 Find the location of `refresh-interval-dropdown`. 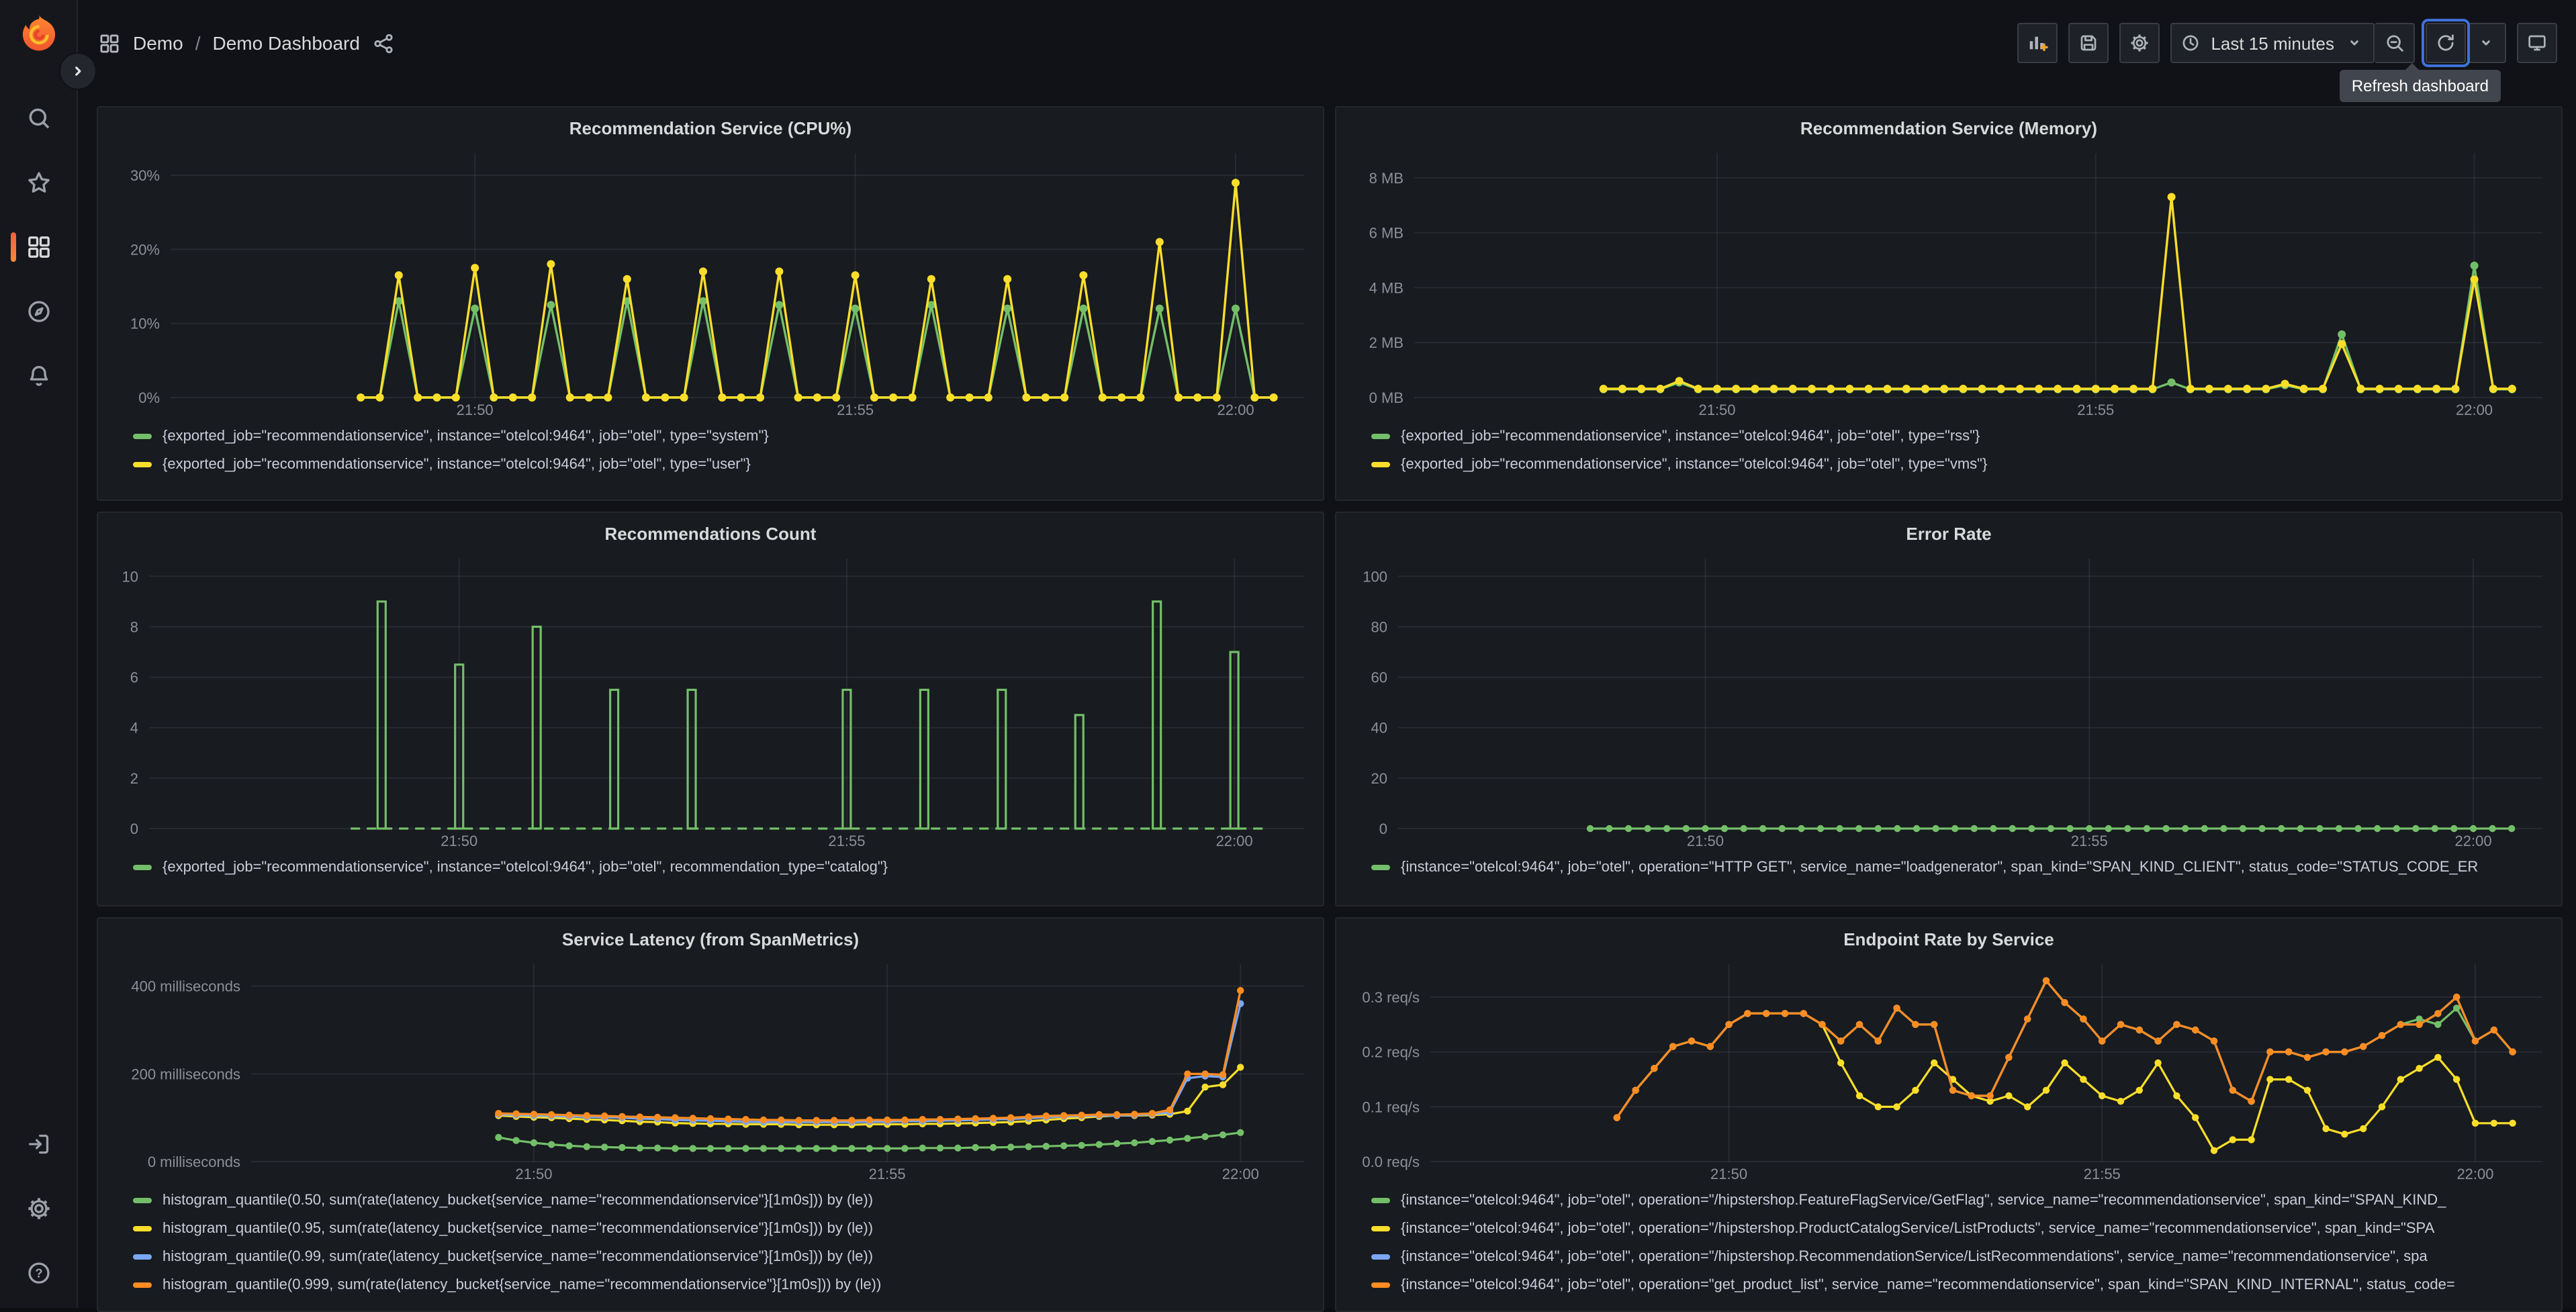

refresh-interval-dropdown is located at coordinates (2486, 43).